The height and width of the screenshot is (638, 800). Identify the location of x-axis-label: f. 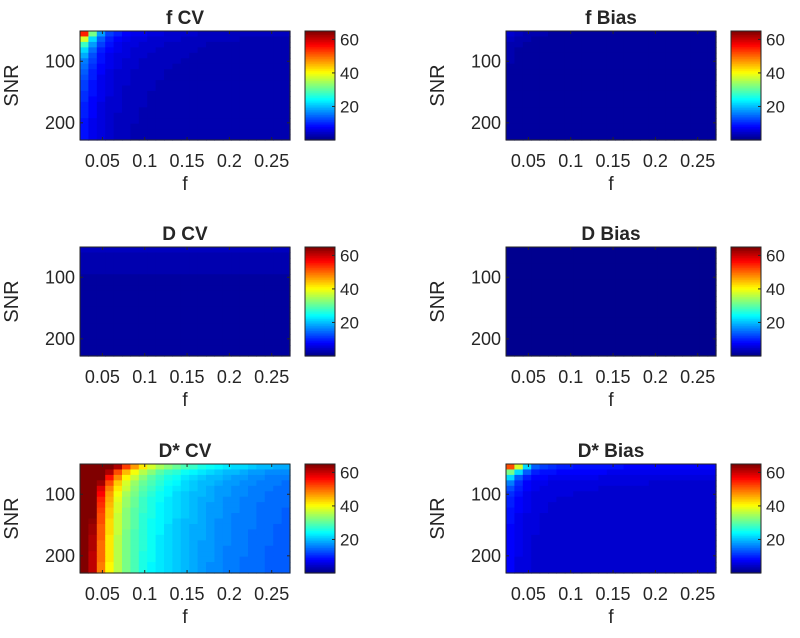
(185, 400).